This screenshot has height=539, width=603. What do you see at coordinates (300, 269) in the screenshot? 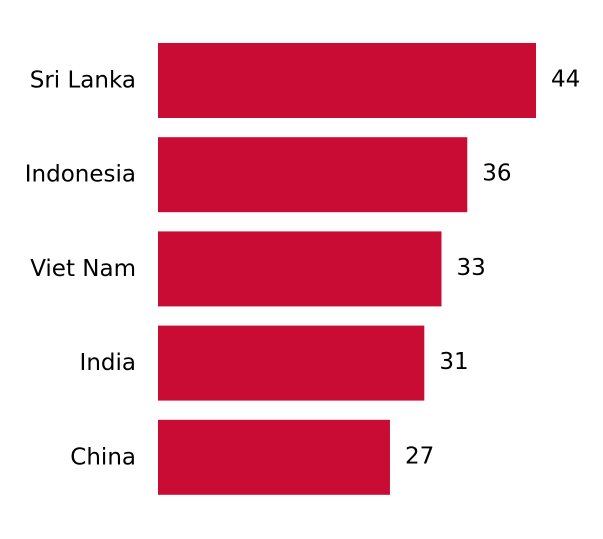
I see `bar-viet-nam` at bounding box center [300, 269].